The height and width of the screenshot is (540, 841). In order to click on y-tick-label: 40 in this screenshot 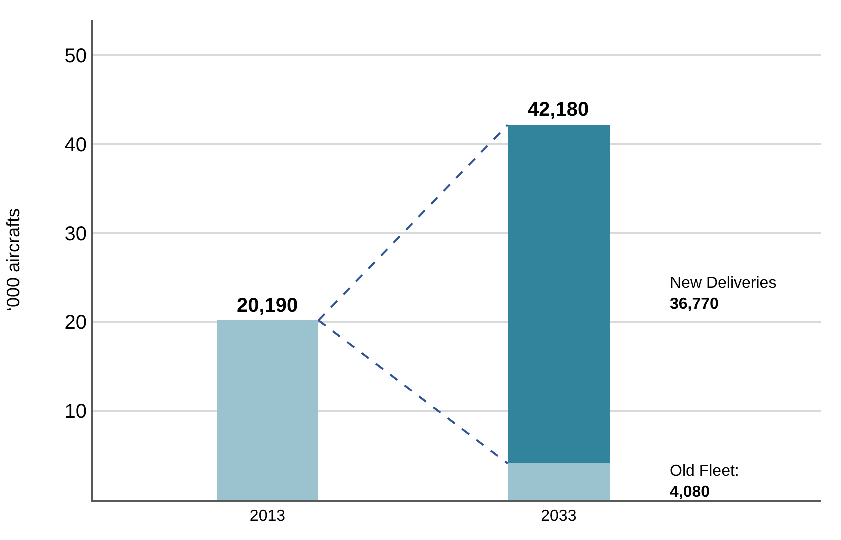, I will do `click(75, 145)`.